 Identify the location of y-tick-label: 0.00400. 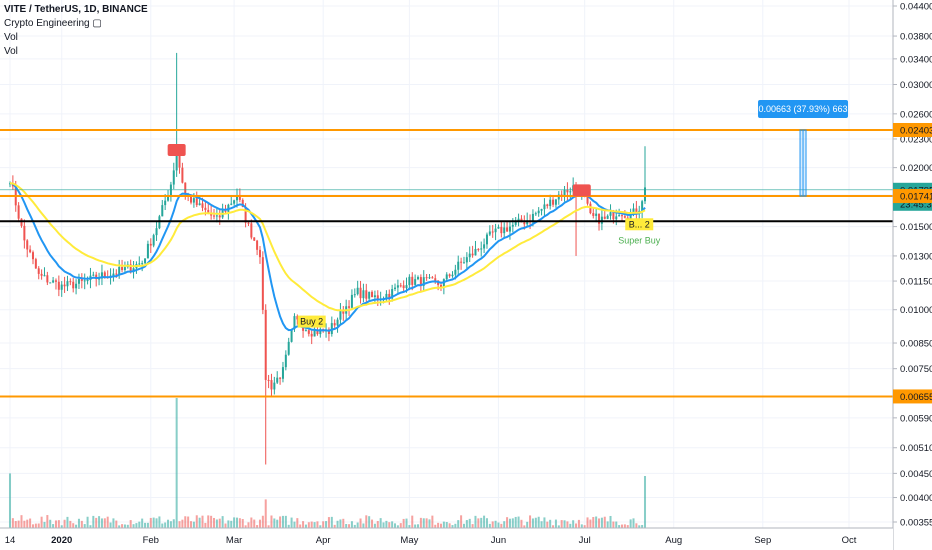
(916, 498).